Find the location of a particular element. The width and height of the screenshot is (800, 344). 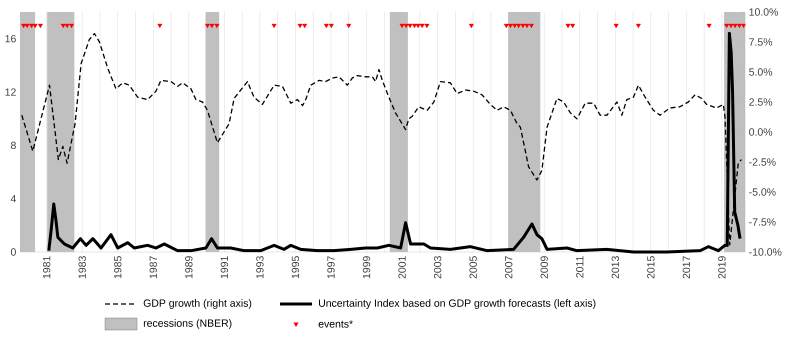

x-tick-label: 2017 is located at coordinates (686, 267).